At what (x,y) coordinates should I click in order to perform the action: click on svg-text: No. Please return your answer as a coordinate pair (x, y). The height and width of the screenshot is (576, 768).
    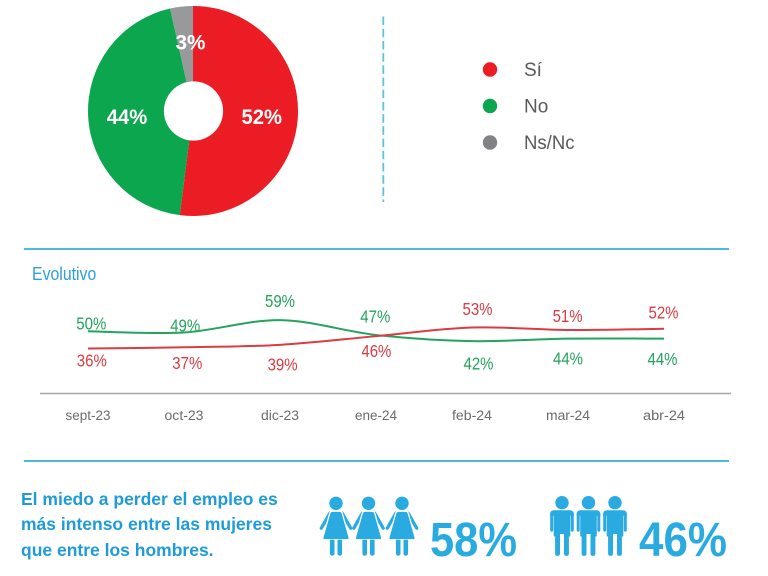
    Looking at the image, I should click on (536, 107).